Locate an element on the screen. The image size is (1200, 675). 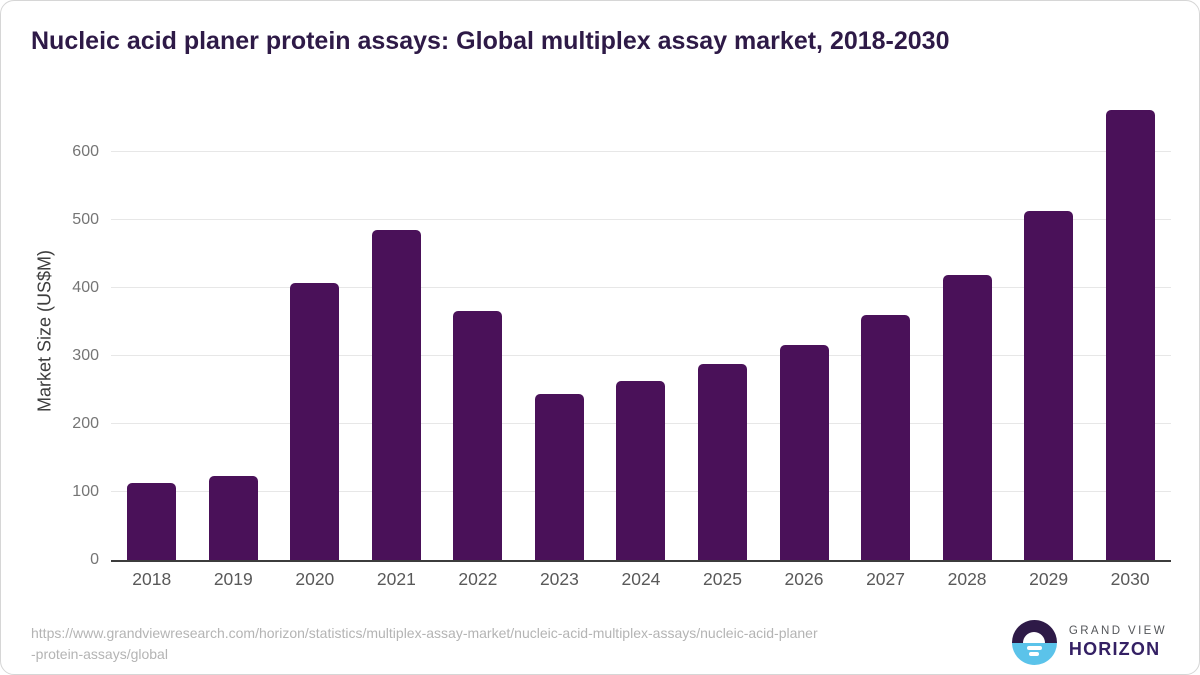
x-tick-label: 2023 is located at coordinates (559, 579).